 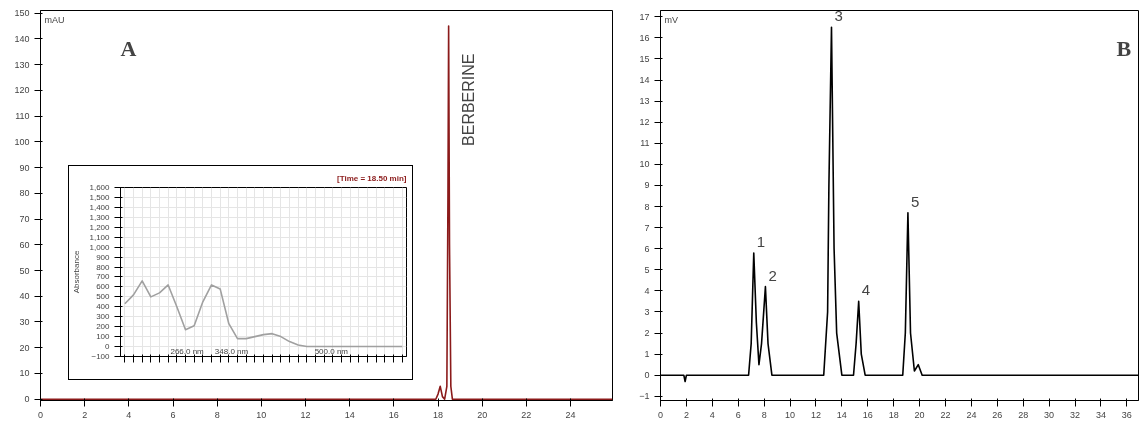 What do you see at coordinates (1100, 414) in the screenshot?
I see `x-tick-label: 34` at bounding box center [1100, 414].